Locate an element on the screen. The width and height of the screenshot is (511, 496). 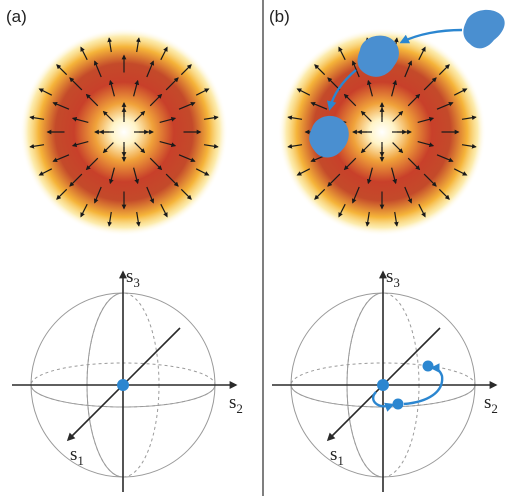
panel-b-label: (b) is located at coordinates (279, 16).